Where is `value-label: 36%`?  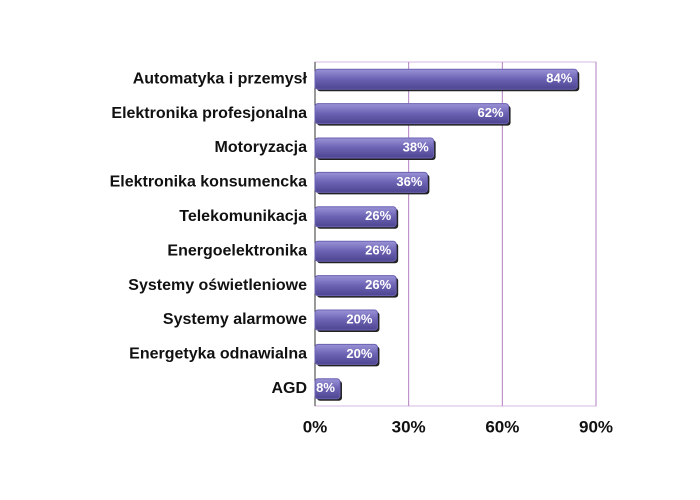 value-label: 36% is located at coordinates (409, 181).